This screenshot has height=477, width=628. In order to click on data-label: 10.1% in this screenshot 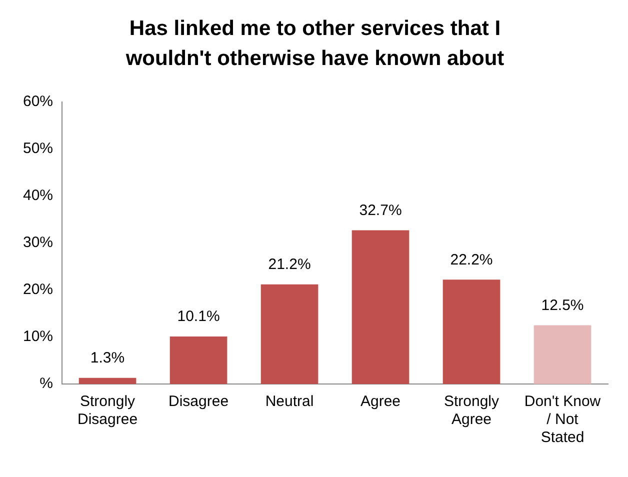, I will do `click(198, 317)`.